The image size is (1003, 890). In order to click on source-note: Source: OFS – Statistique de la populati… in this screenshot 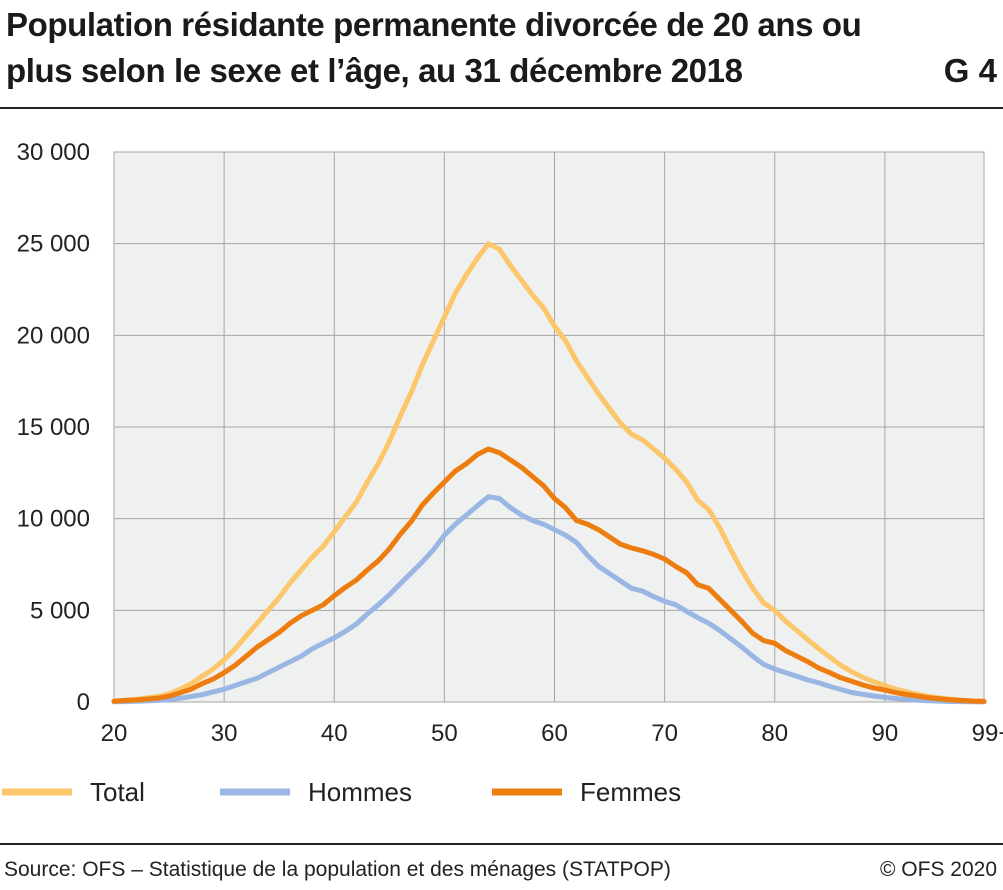, I will do `click(337, 869)`.